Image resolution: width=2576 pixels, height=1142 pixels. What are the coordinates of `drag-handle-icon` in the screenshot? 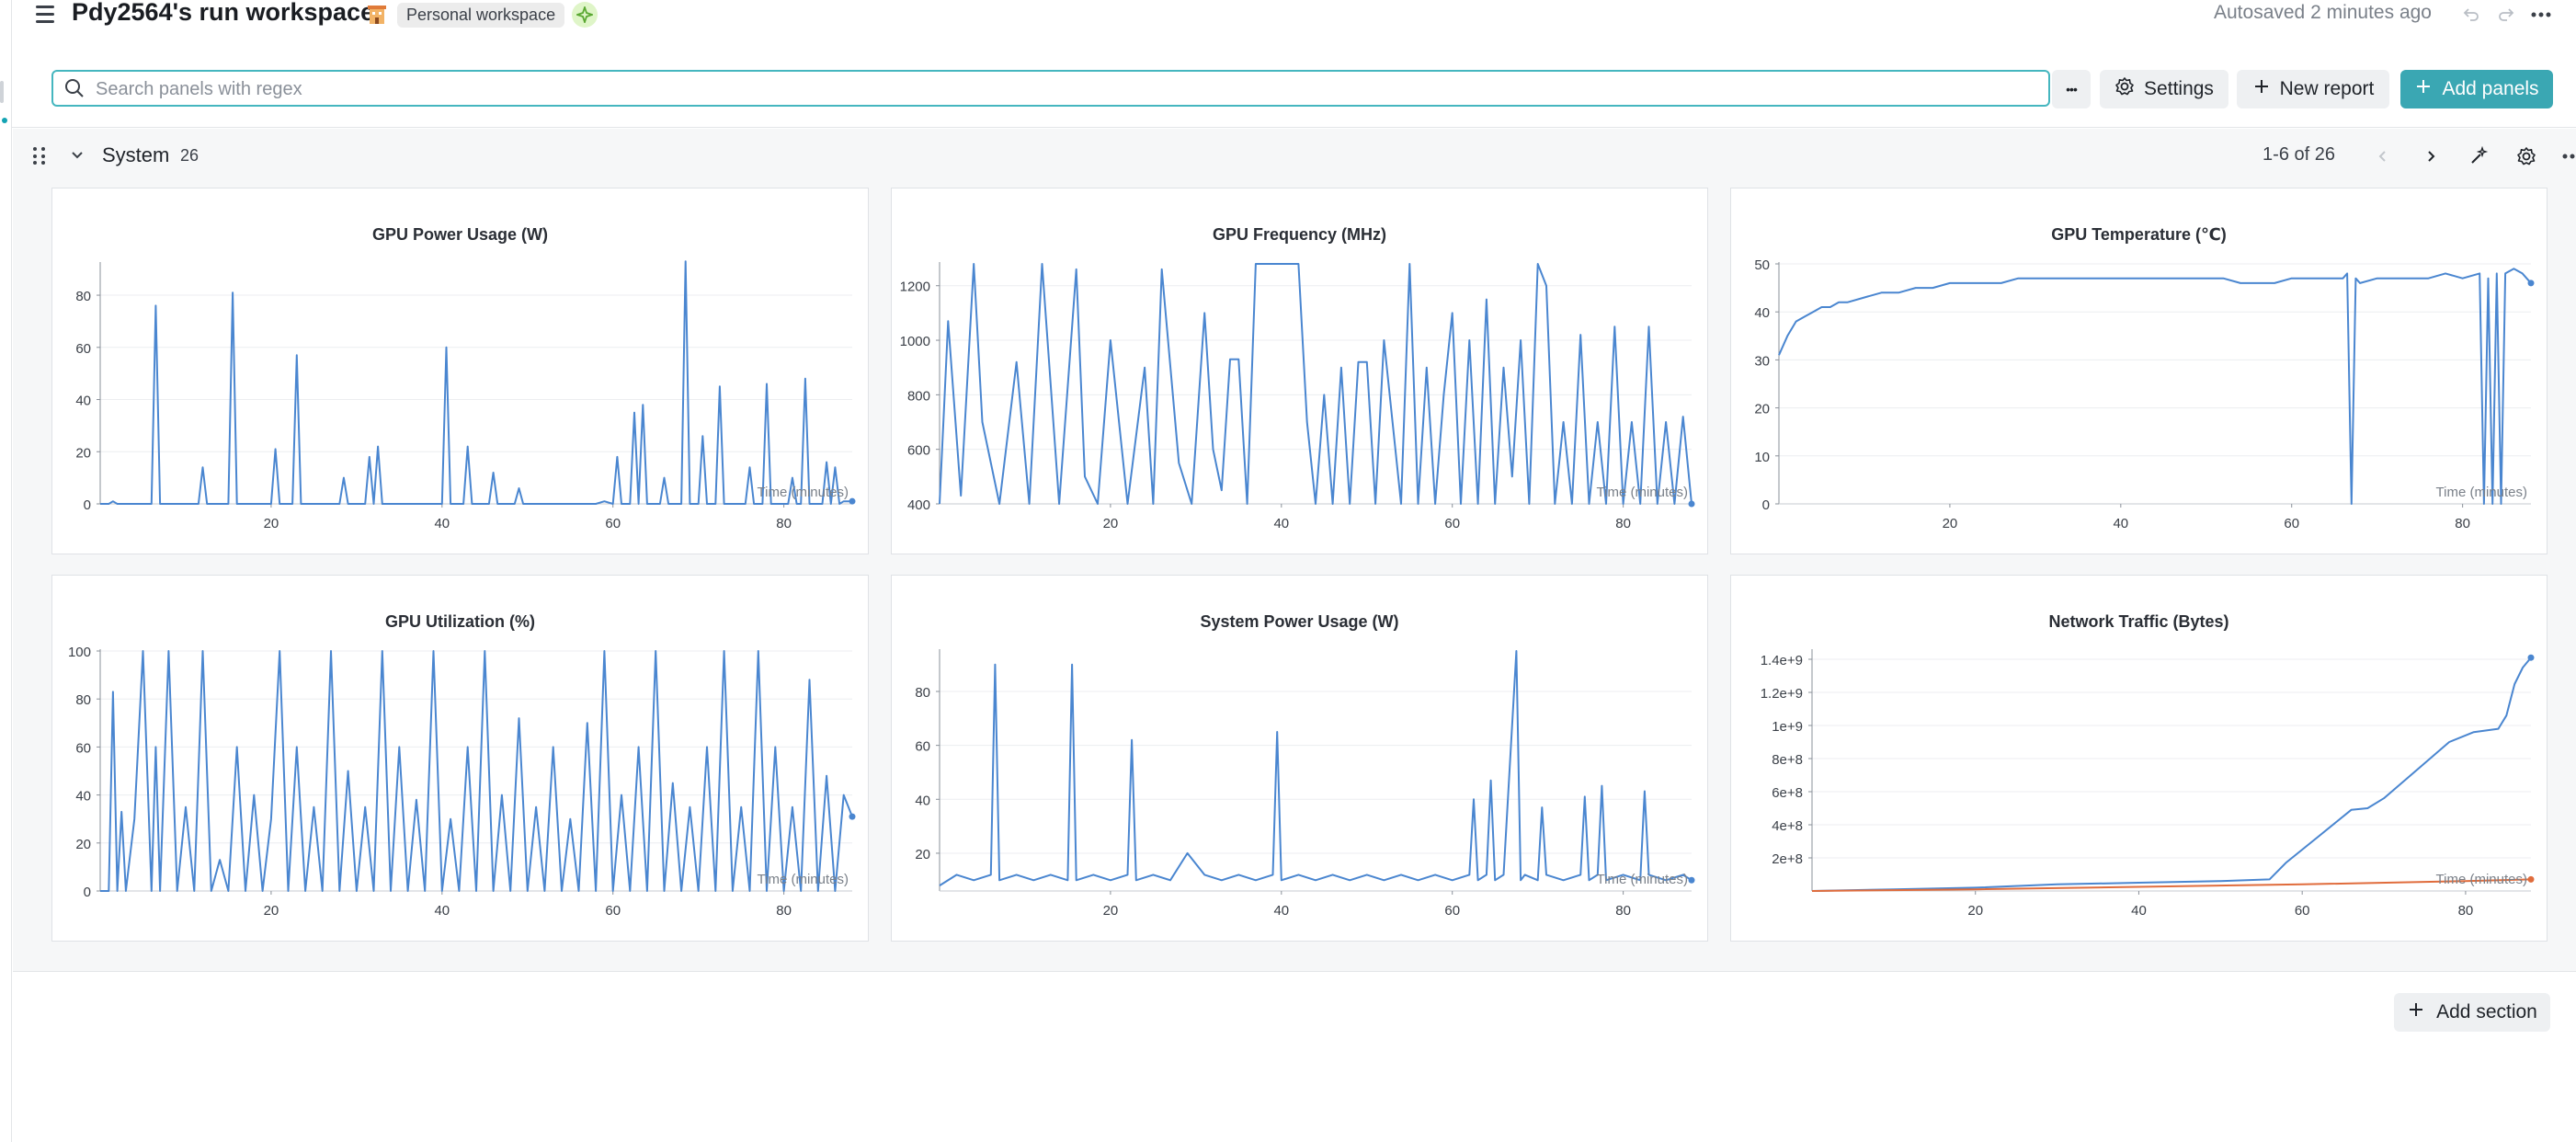 It's located at (40, 156).